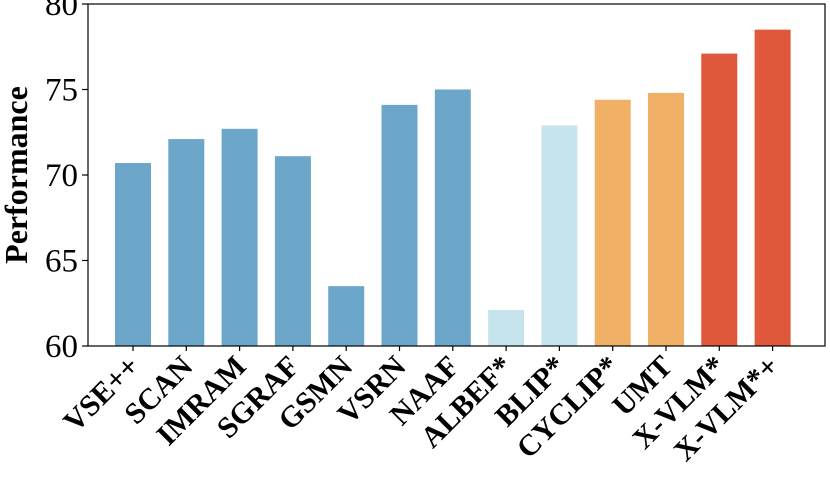 The image size is (830, 482). I want to click on y-tick-label-0: 60, so click(61, 347).